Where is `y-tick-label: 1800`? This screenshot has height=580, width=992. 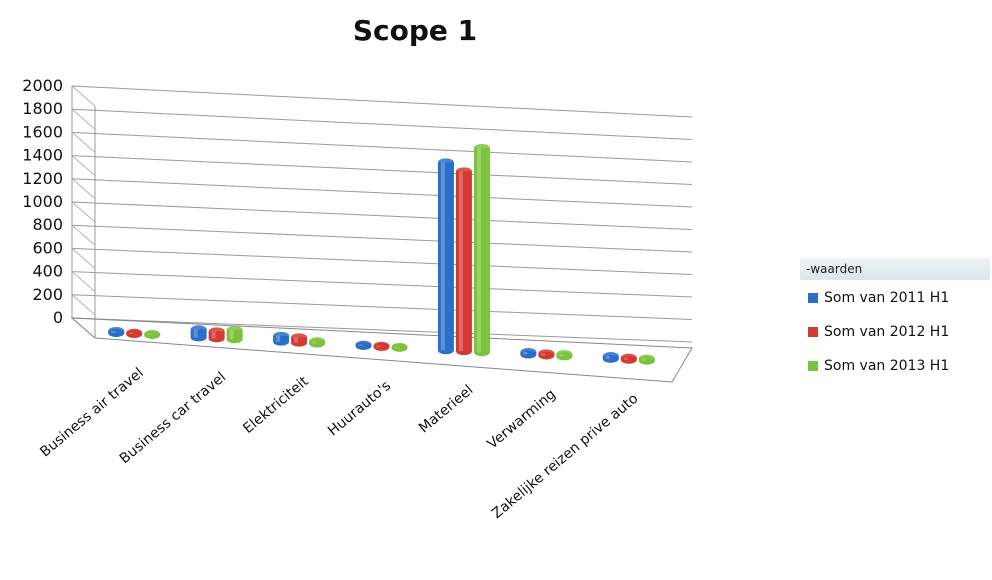
y-tick-label: 1800 is located at coordinates (42, 108).